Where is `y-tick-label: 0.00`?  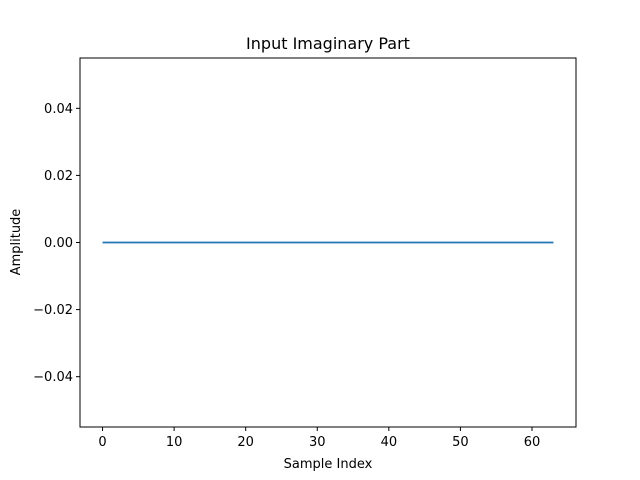 y-tick-label: 0.00 is located at coordinates (58, 243).